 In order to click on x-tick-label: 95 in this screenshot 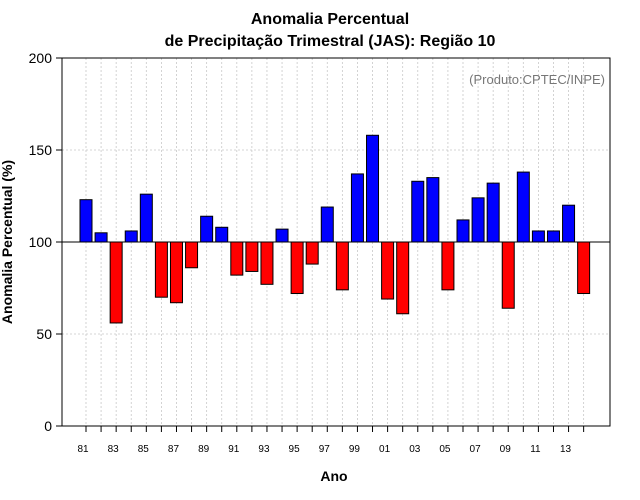, I will do `click(295, 449)`.